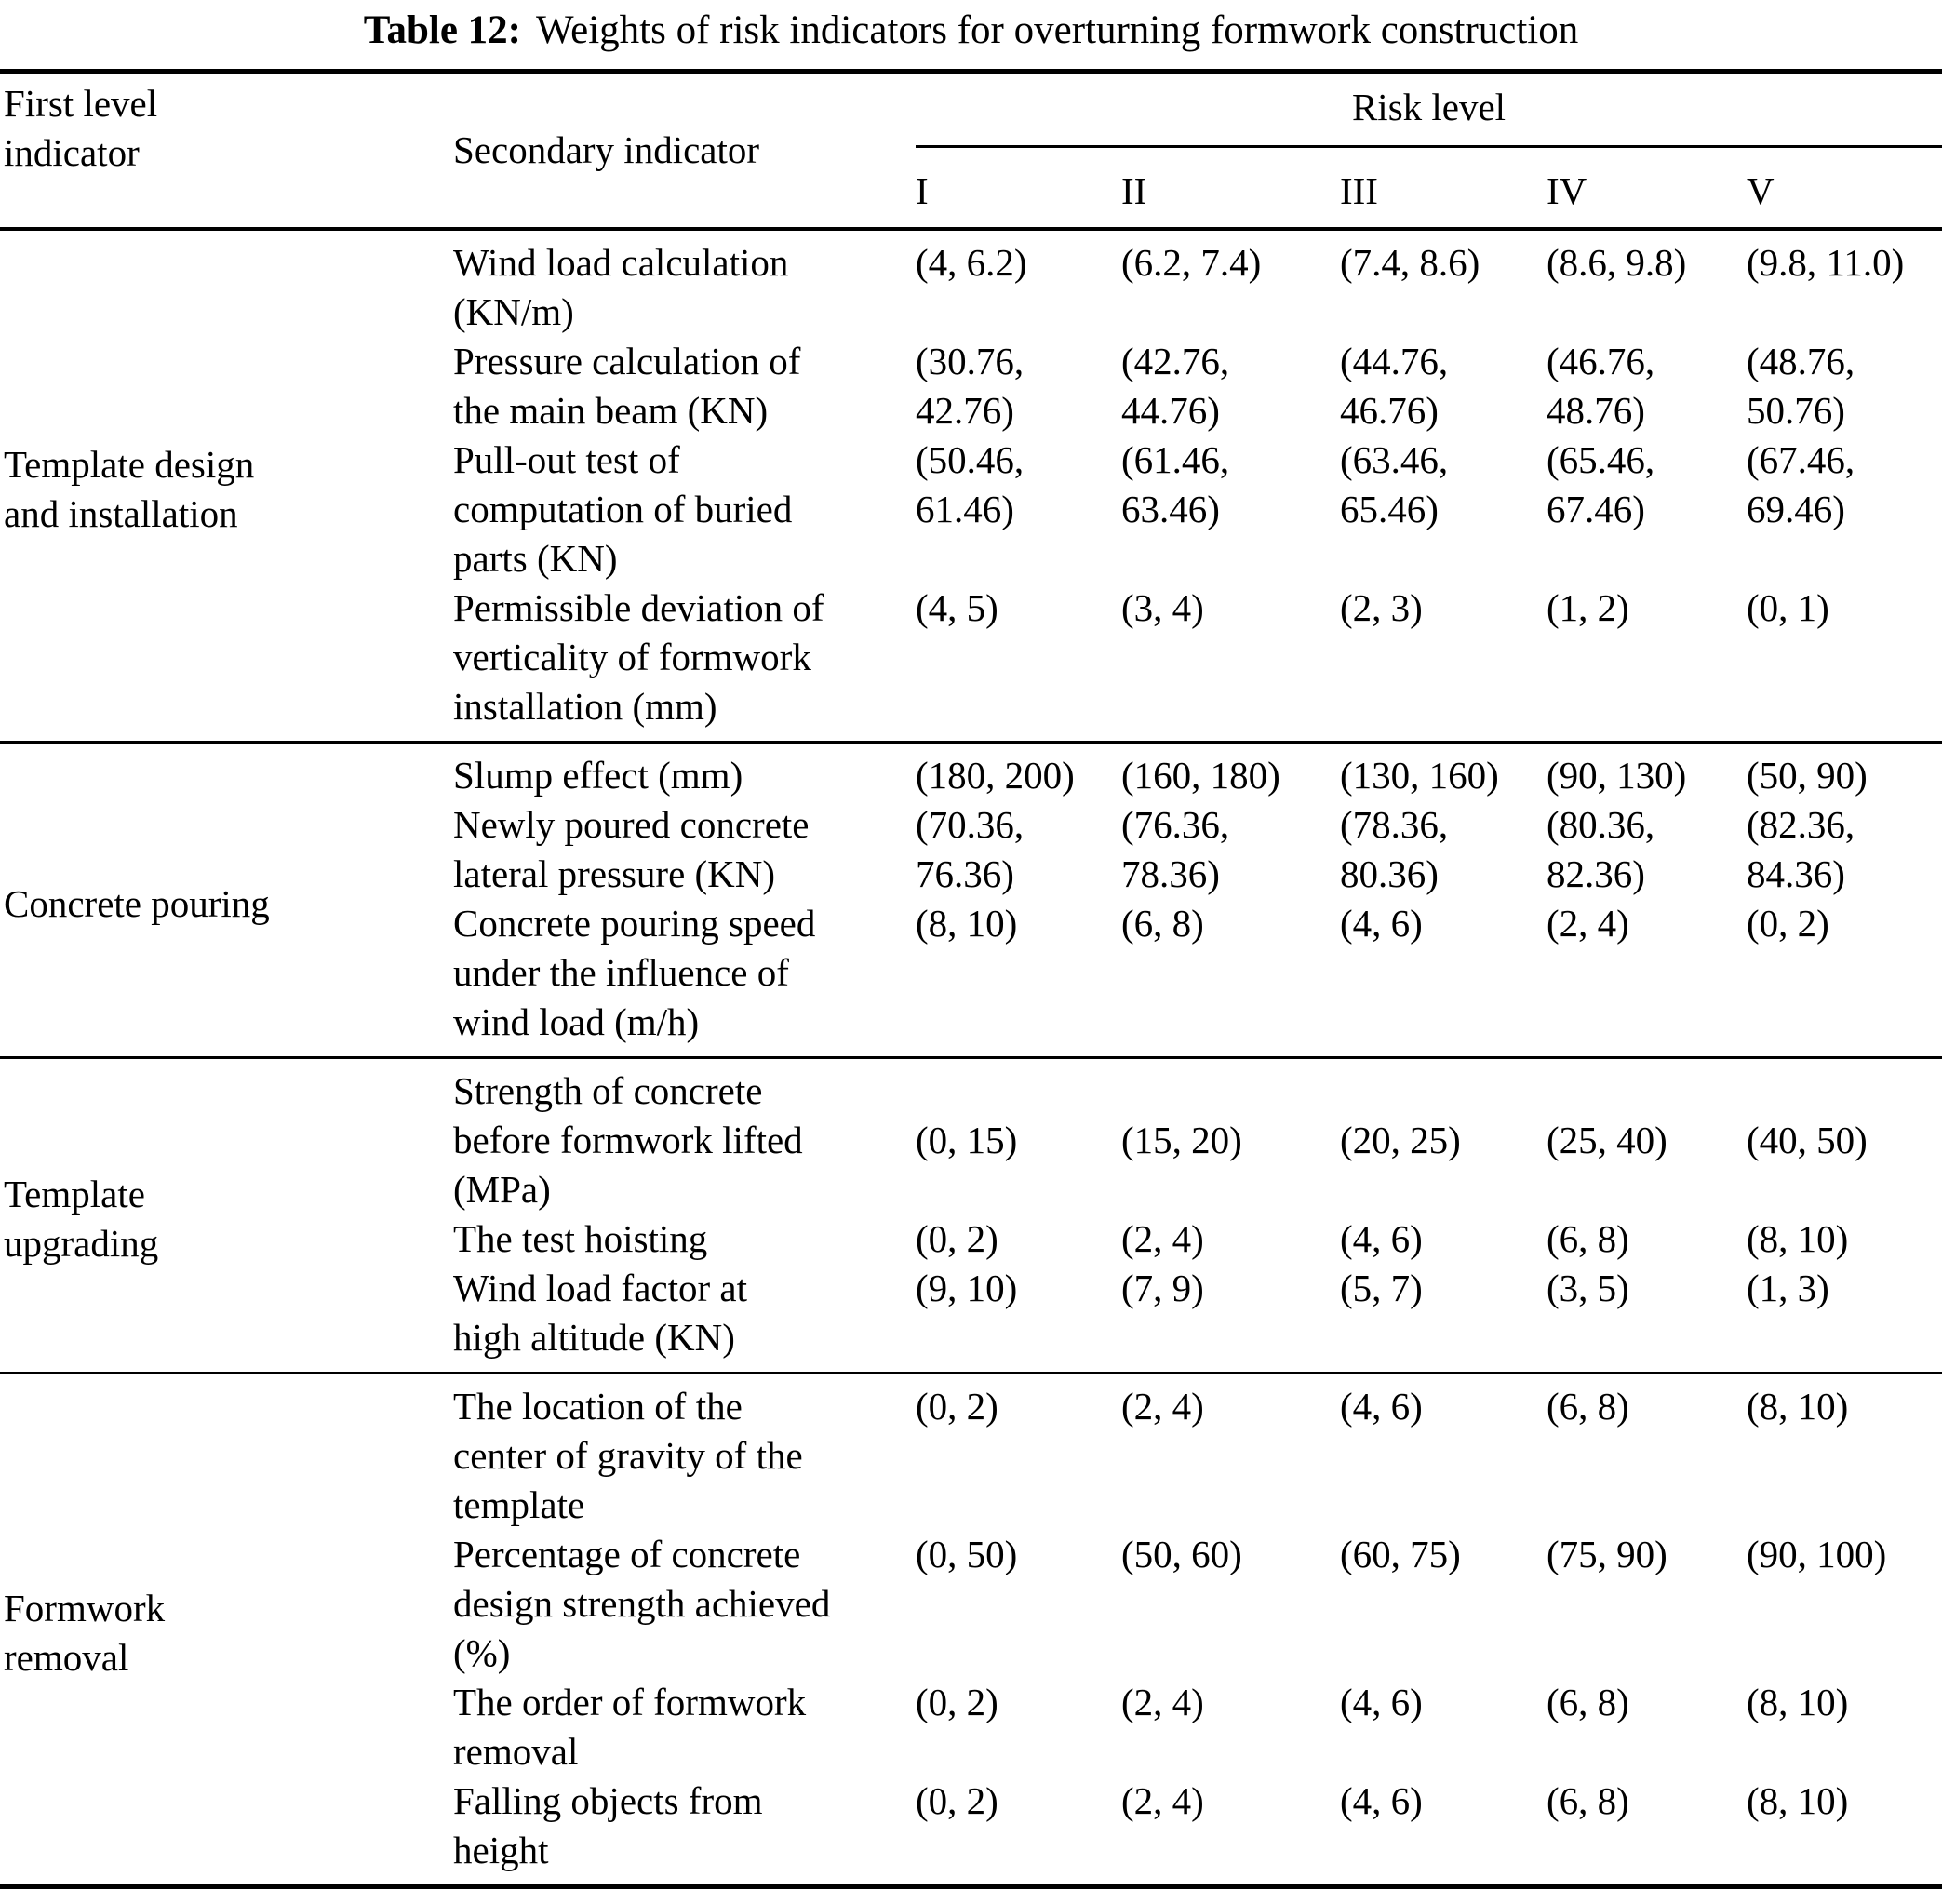  What do you see at coordinates (1359, 190) in the screenshot?
I see `risk-level-header-III: III` at bounding box center [1359, 190].